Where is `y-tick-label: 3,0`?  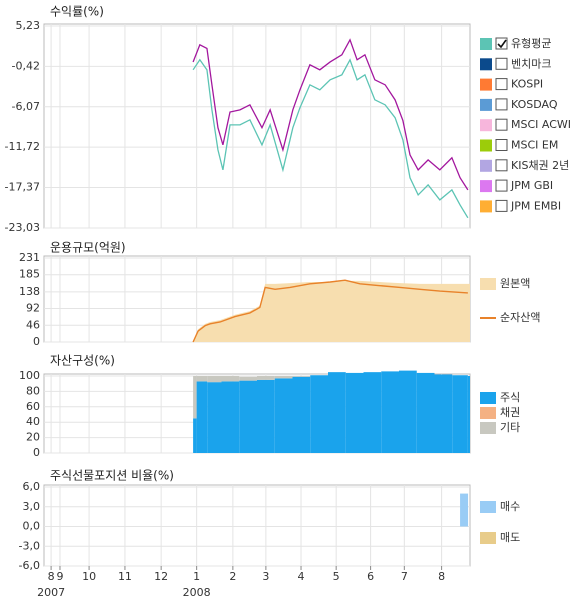
y-tick-label: 3,0 is located at coordinates (32, 506).